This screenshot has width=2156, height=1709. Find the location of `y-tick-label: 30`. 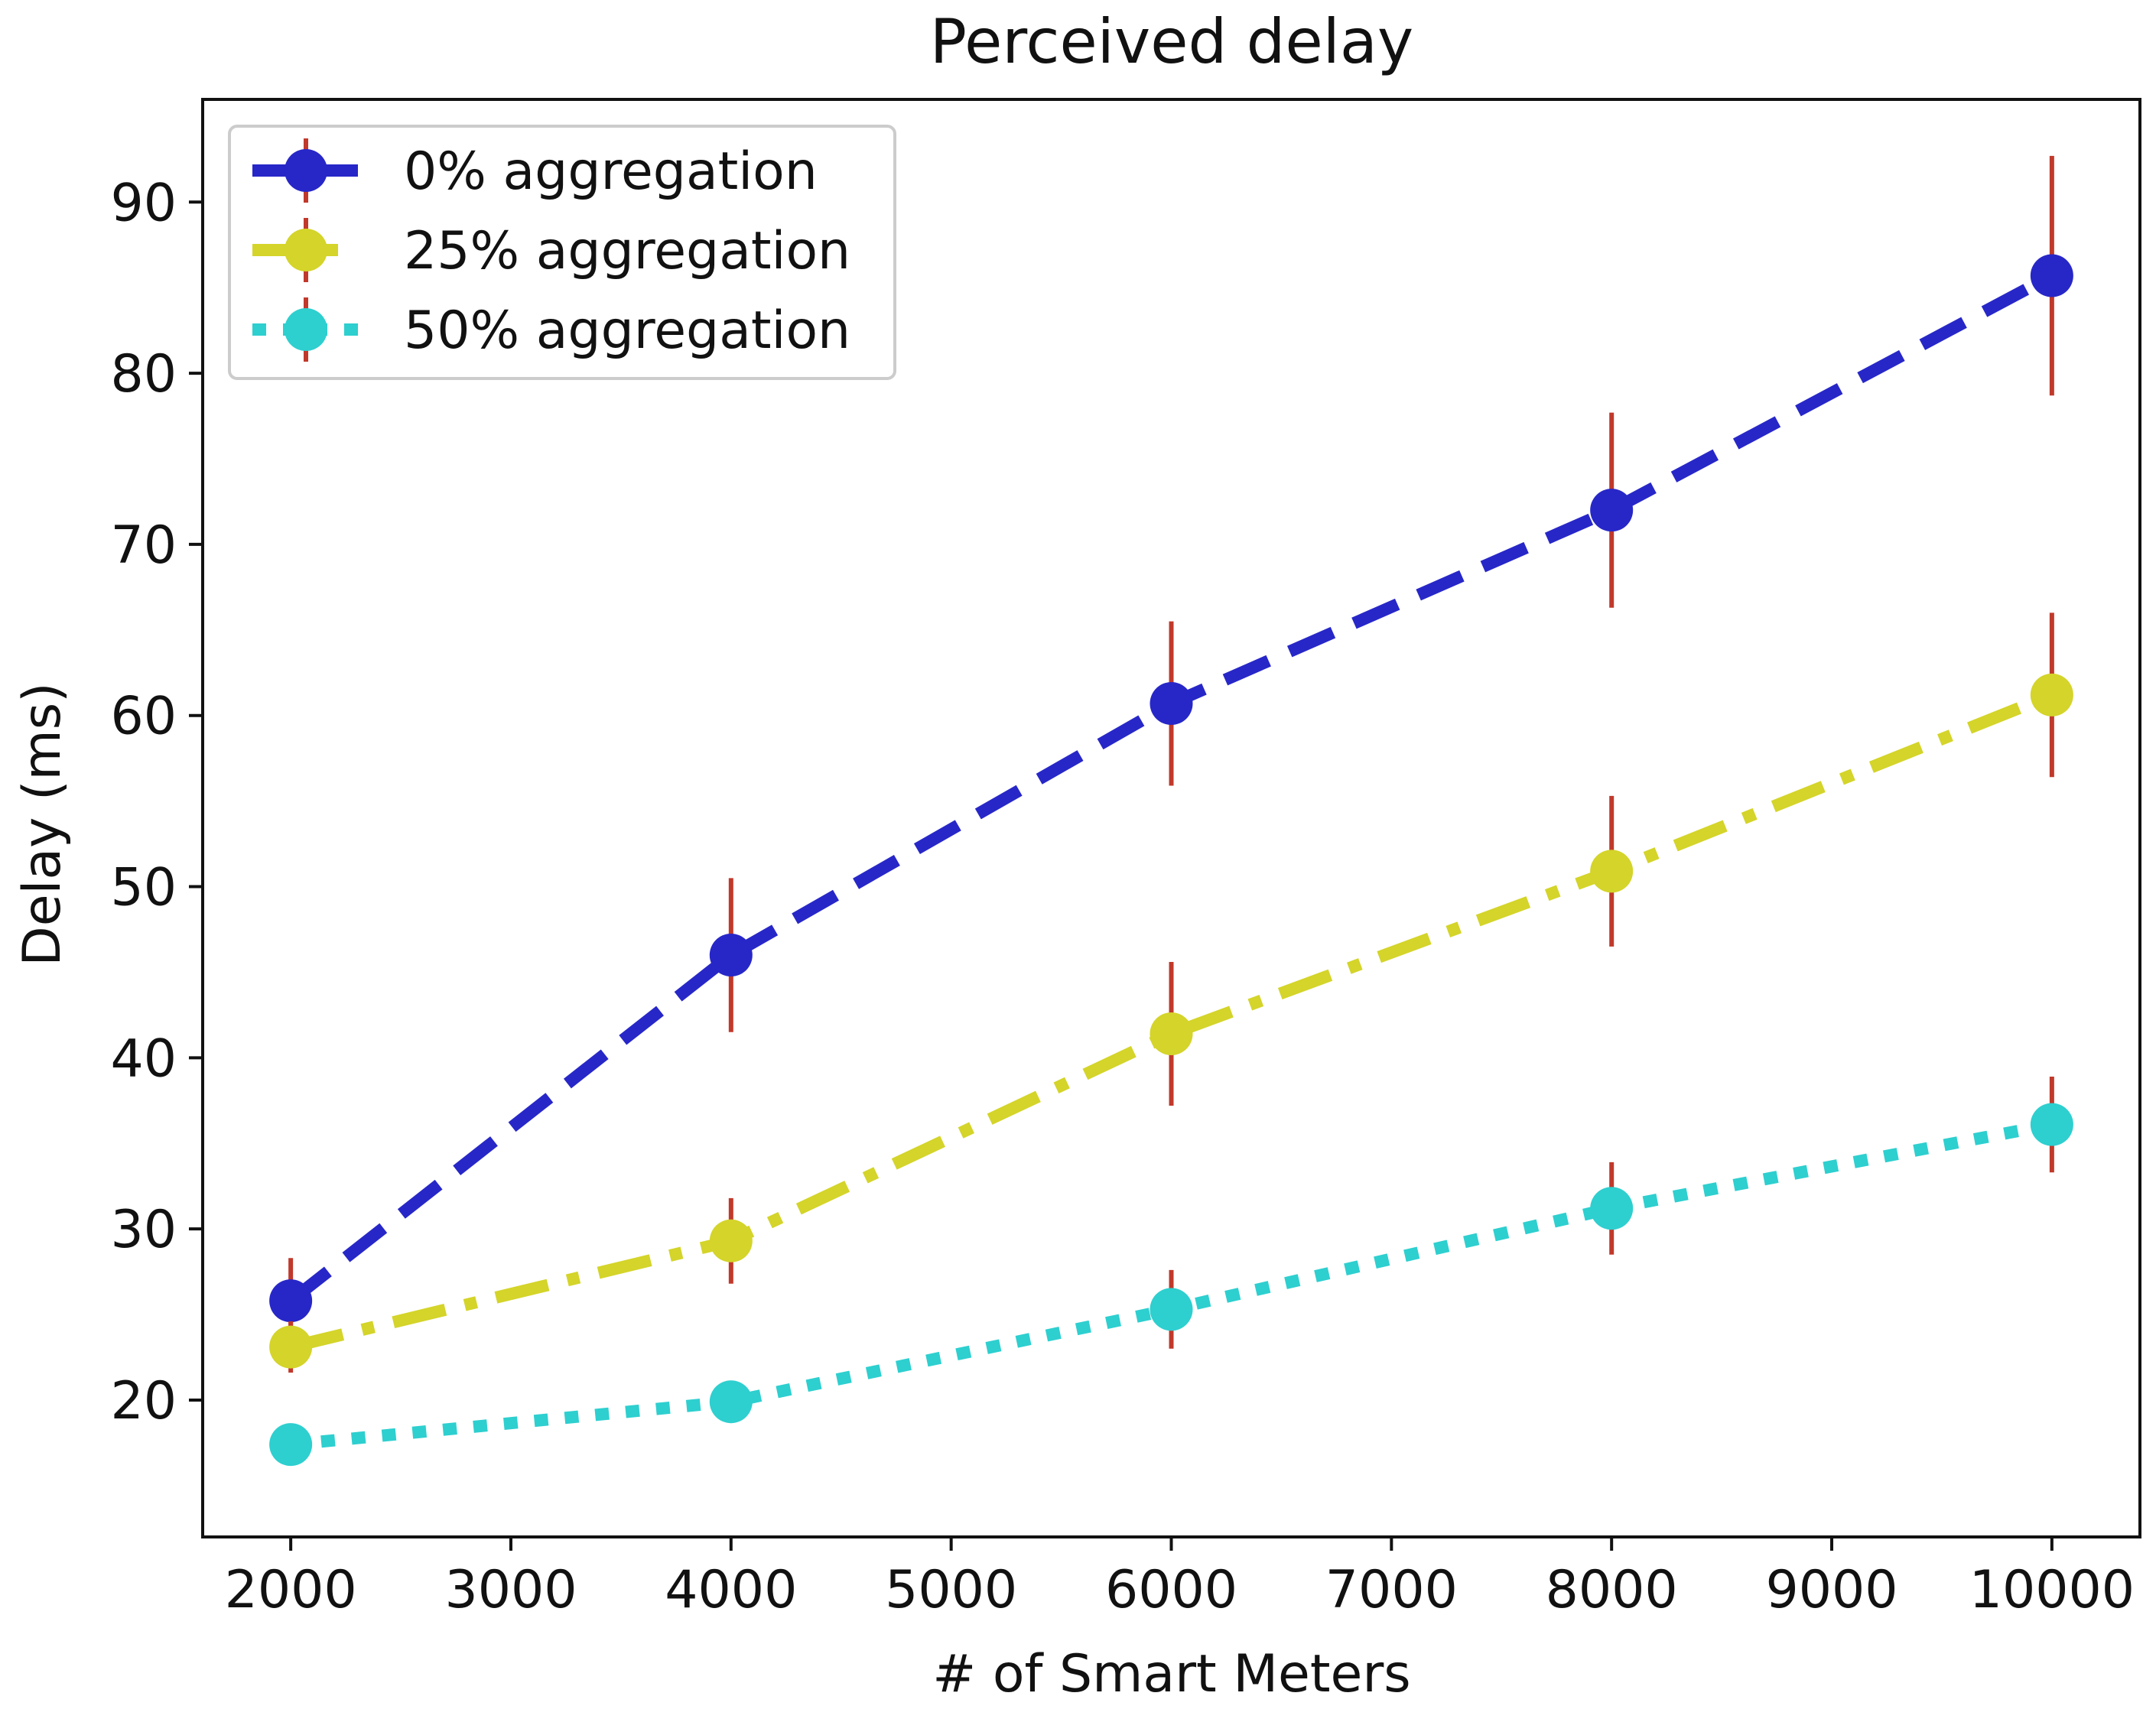

y-tick-label: 30 is located at coordinates (143, 1230).